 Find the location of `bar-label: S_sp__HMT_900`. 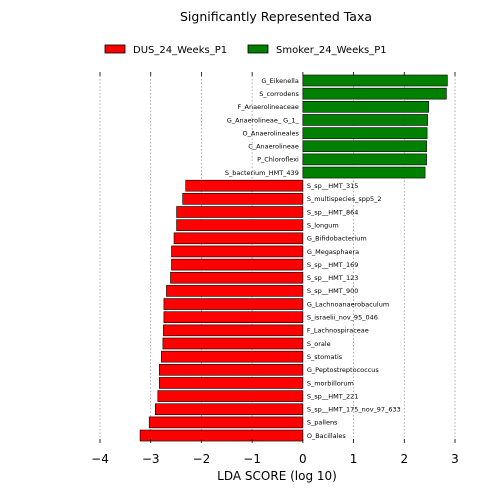

bar-label: S_sp__HMT_900 is located at coordinates (333, 291).